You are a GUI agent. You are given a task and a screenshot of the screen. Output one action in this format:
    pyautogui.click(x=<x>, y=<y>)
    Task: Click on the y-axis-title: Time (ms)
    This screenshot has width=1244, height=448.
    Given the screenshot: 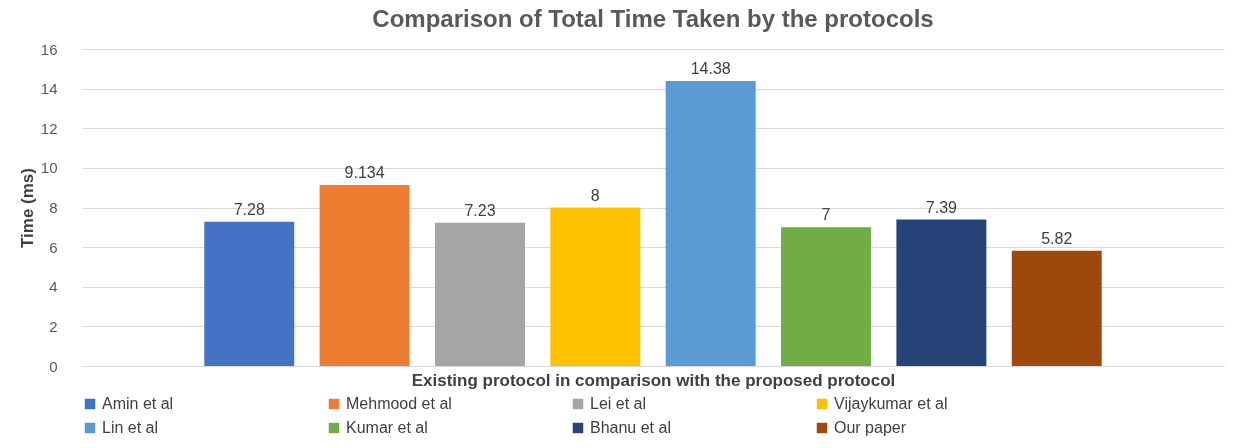 What is the action you would take?
    pyautogui.click(x=27, y=208)
    